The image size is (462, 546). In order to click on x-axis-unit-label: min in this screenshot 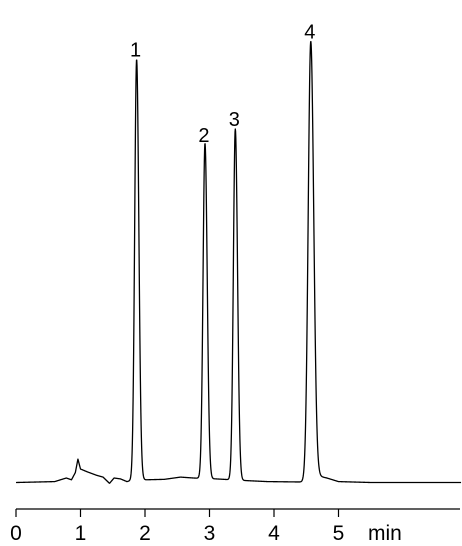, I will do `click(385, 533)`.